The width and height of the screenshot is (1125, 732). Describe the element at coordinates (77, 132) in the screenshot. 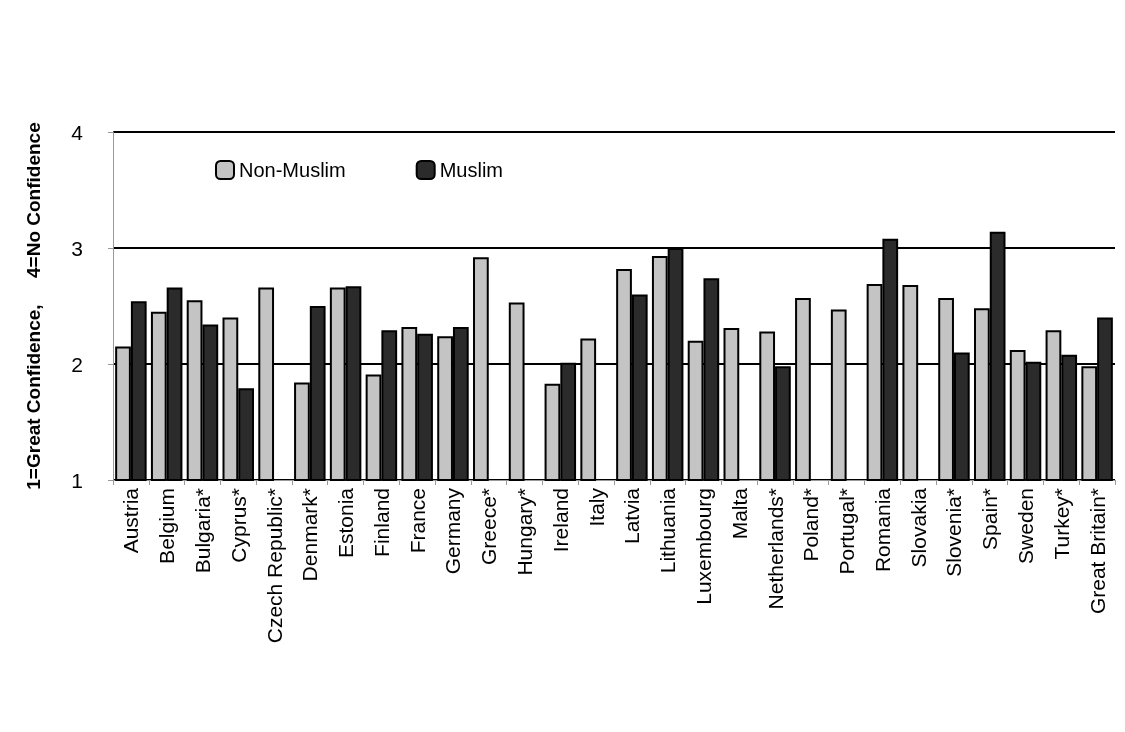

I see `y-tick-label: 4` at that location.